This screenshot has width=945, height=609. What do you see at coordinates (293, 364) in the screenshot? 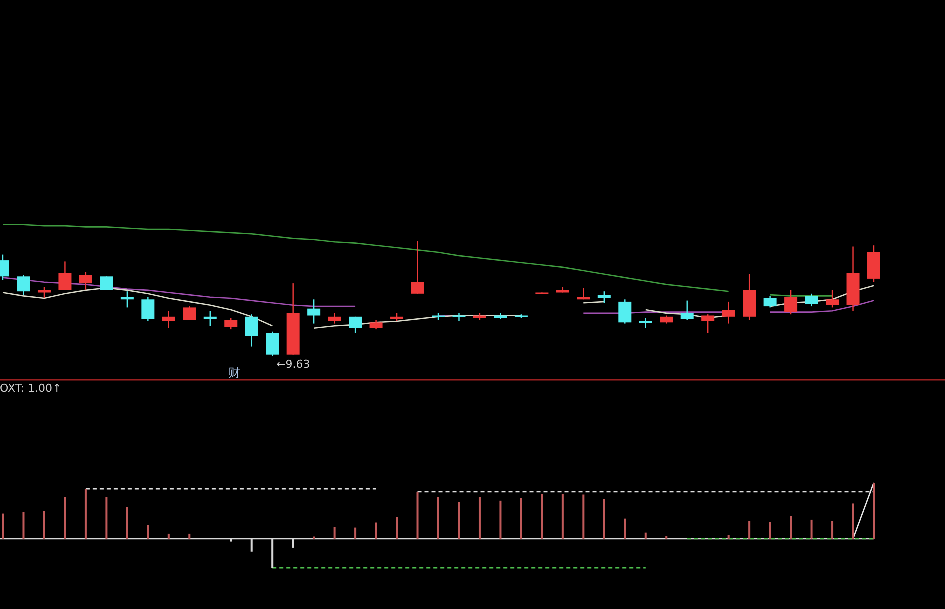
I see `text: ←9.63` at bounding box center [293, 364].